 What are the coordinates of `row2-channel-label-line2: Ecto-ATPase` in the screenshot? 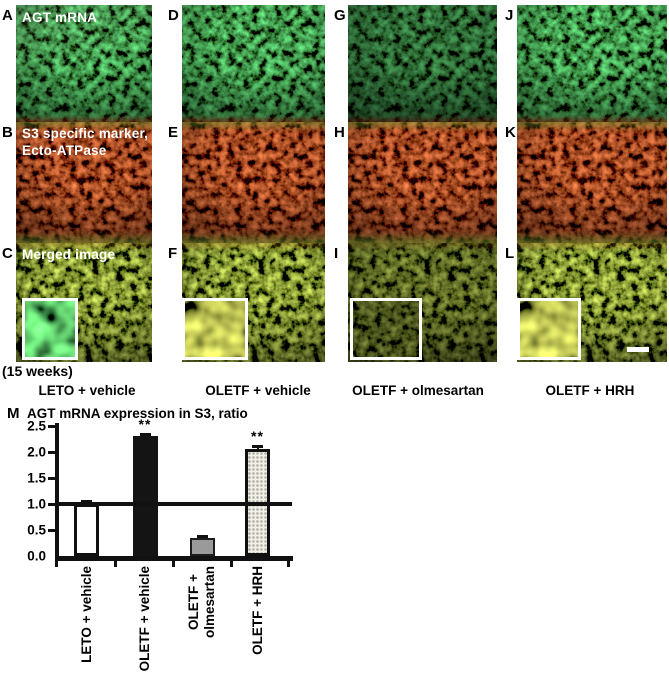 It's located at (64, 150).